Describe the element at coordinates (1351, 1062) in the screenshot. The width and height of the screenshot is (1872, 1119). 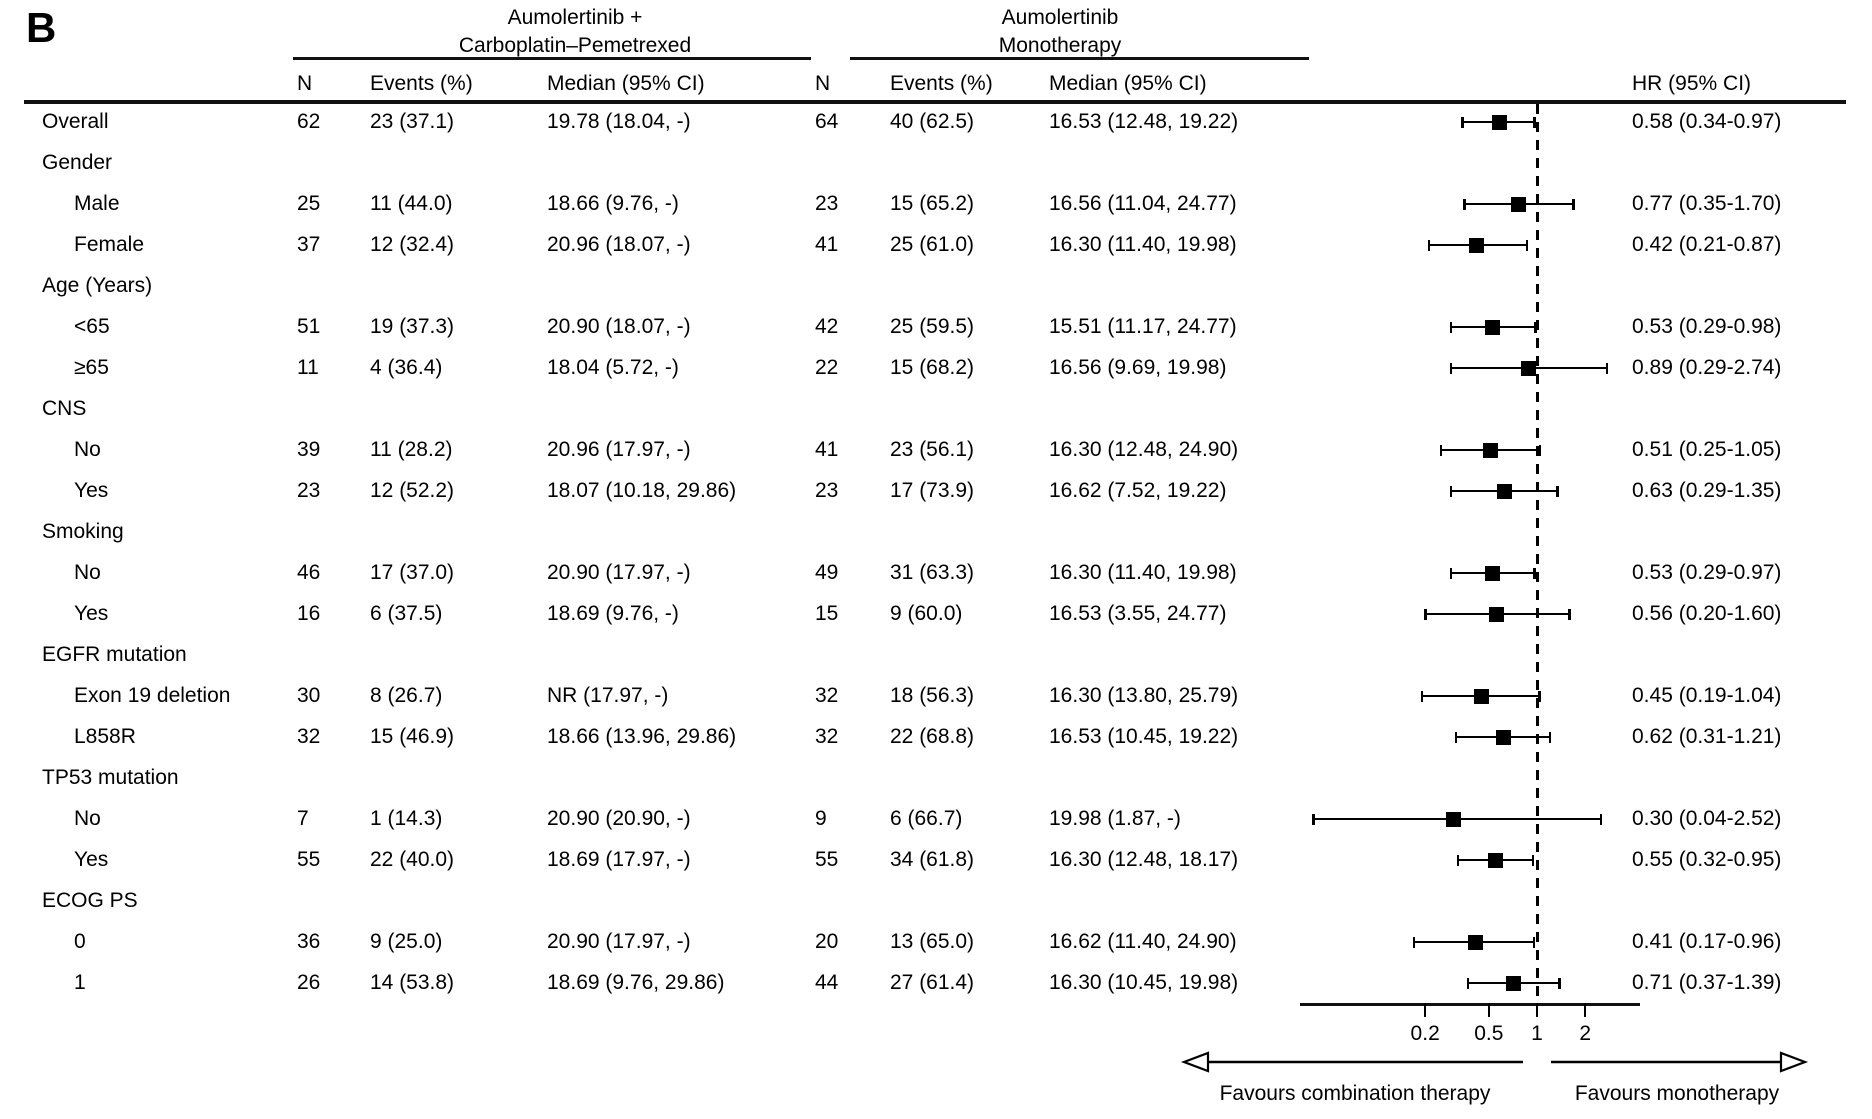
I see `left-arrow` at that location.